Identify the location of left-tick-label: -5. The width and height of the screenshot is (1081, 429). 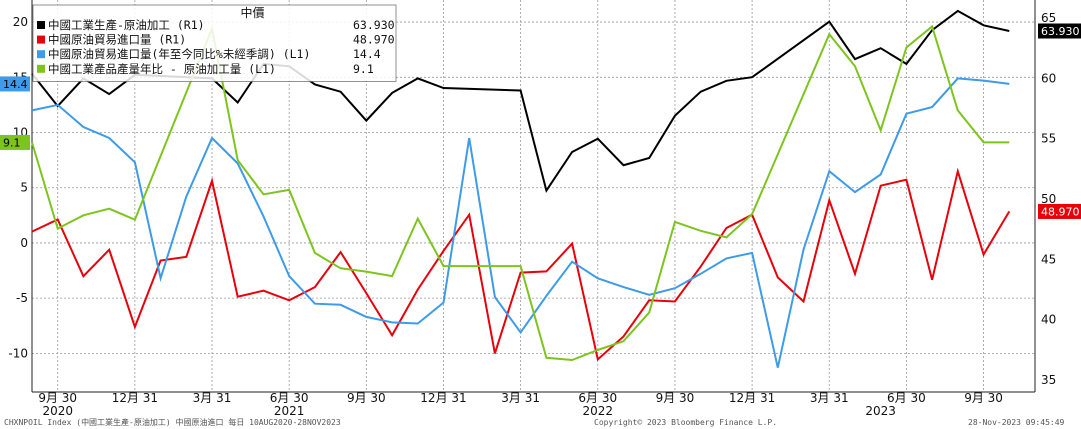
(22, 298).